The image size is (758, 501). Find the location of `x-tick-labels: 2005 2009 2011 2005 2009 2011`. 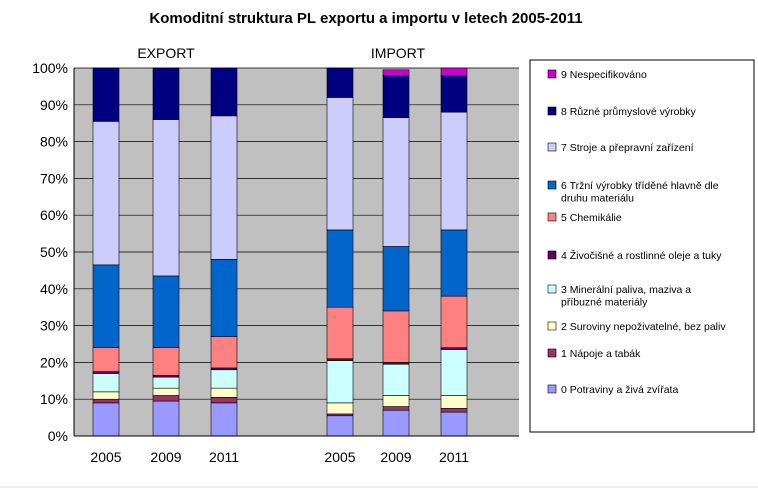

x-tick-labels: 2005 2009 2011 2005 2009 2011 is located at coordinates (279, 457).